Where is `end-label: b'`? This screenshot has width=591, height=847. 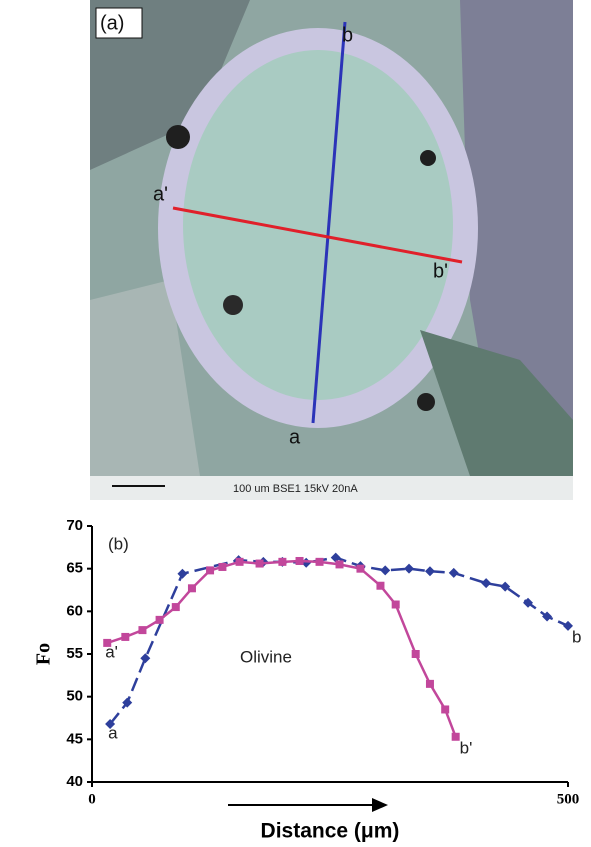
end-label: b' is located at coordinates (466, 747).